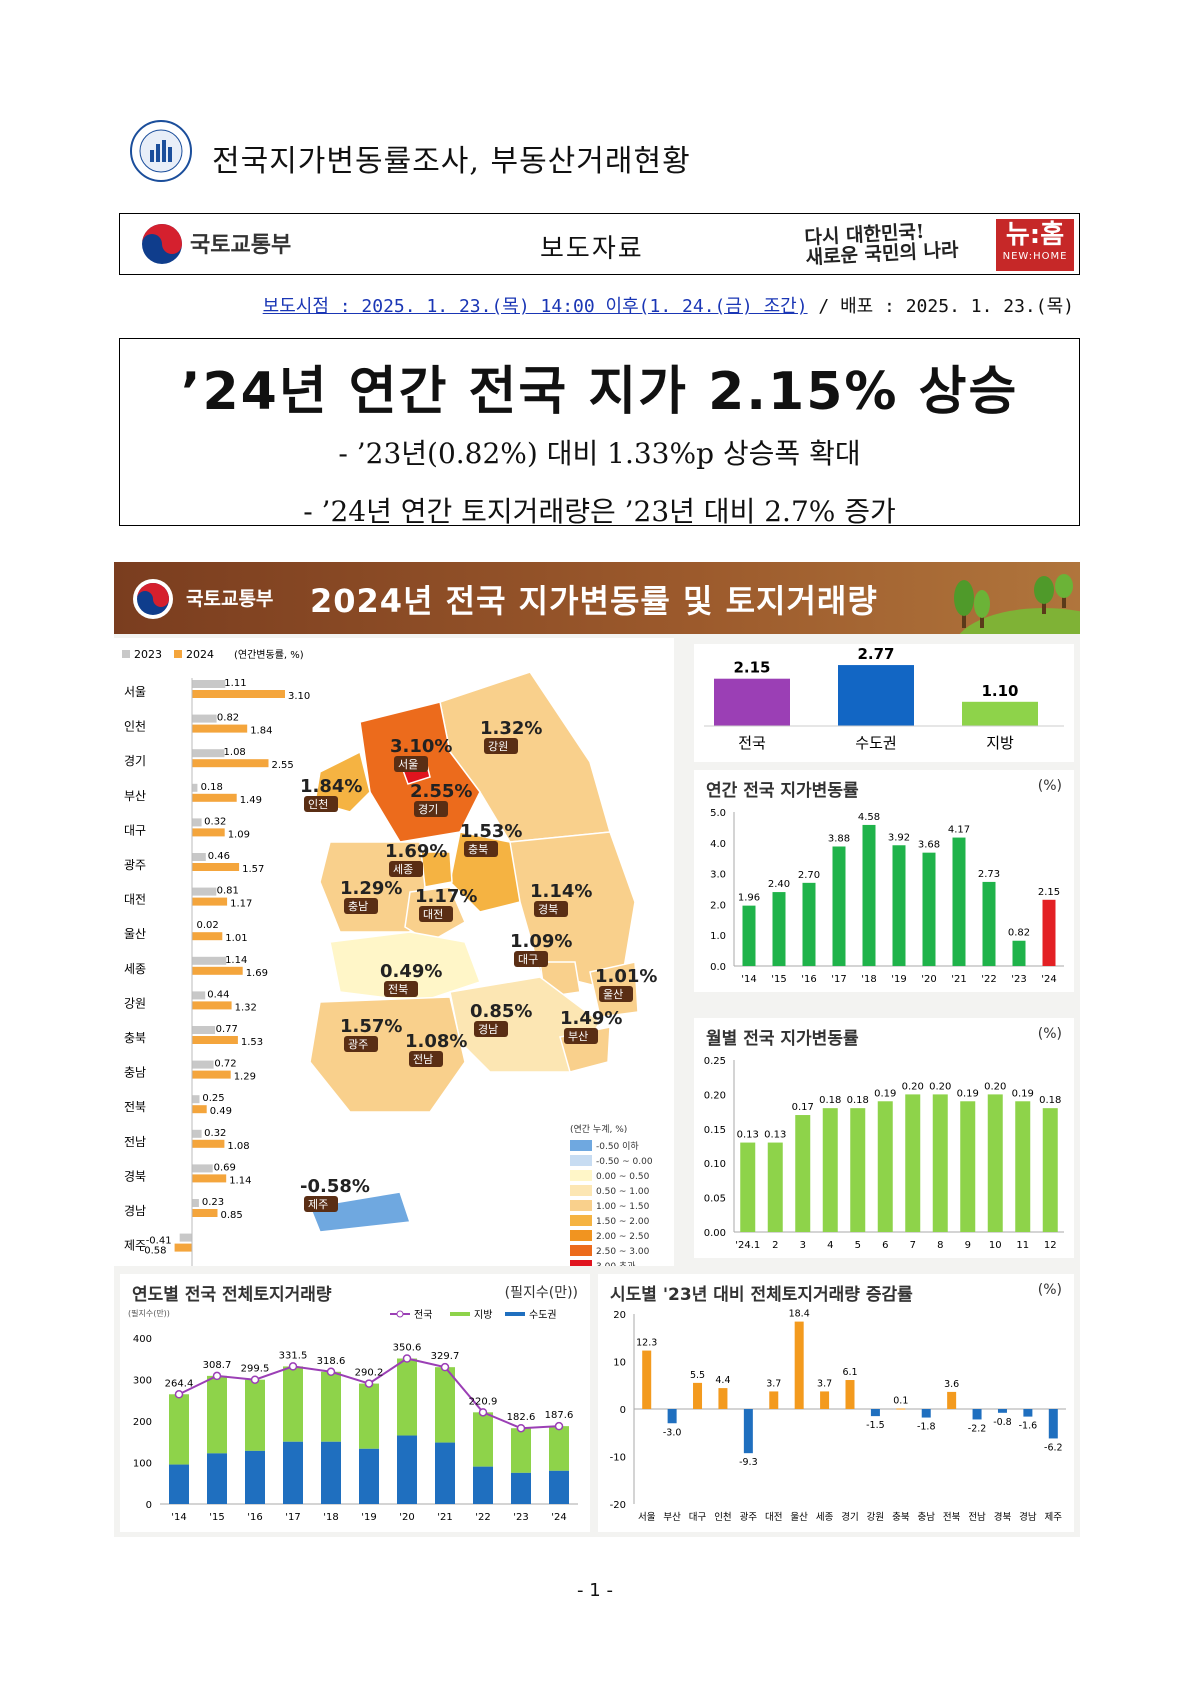 This screenshot has height=1682, width=1190. Describe the element at coordinates (824, 1383) in the screenshot. I see `change-value-label: 3.7` at that location.